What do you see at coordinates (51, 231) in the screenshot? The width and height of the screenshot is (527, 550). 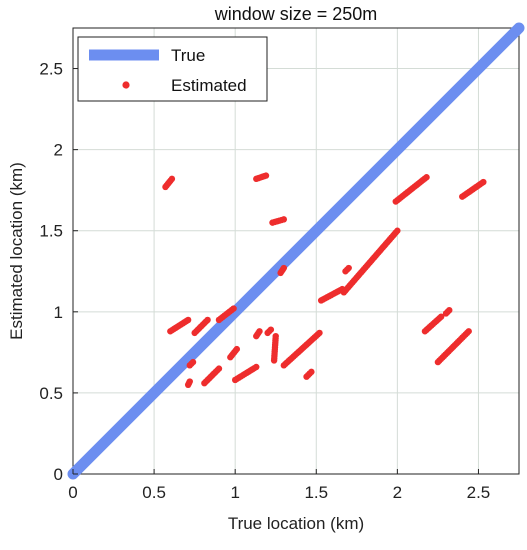 I see `y-tick-label: 1.5` at bounding box center [51, 231].